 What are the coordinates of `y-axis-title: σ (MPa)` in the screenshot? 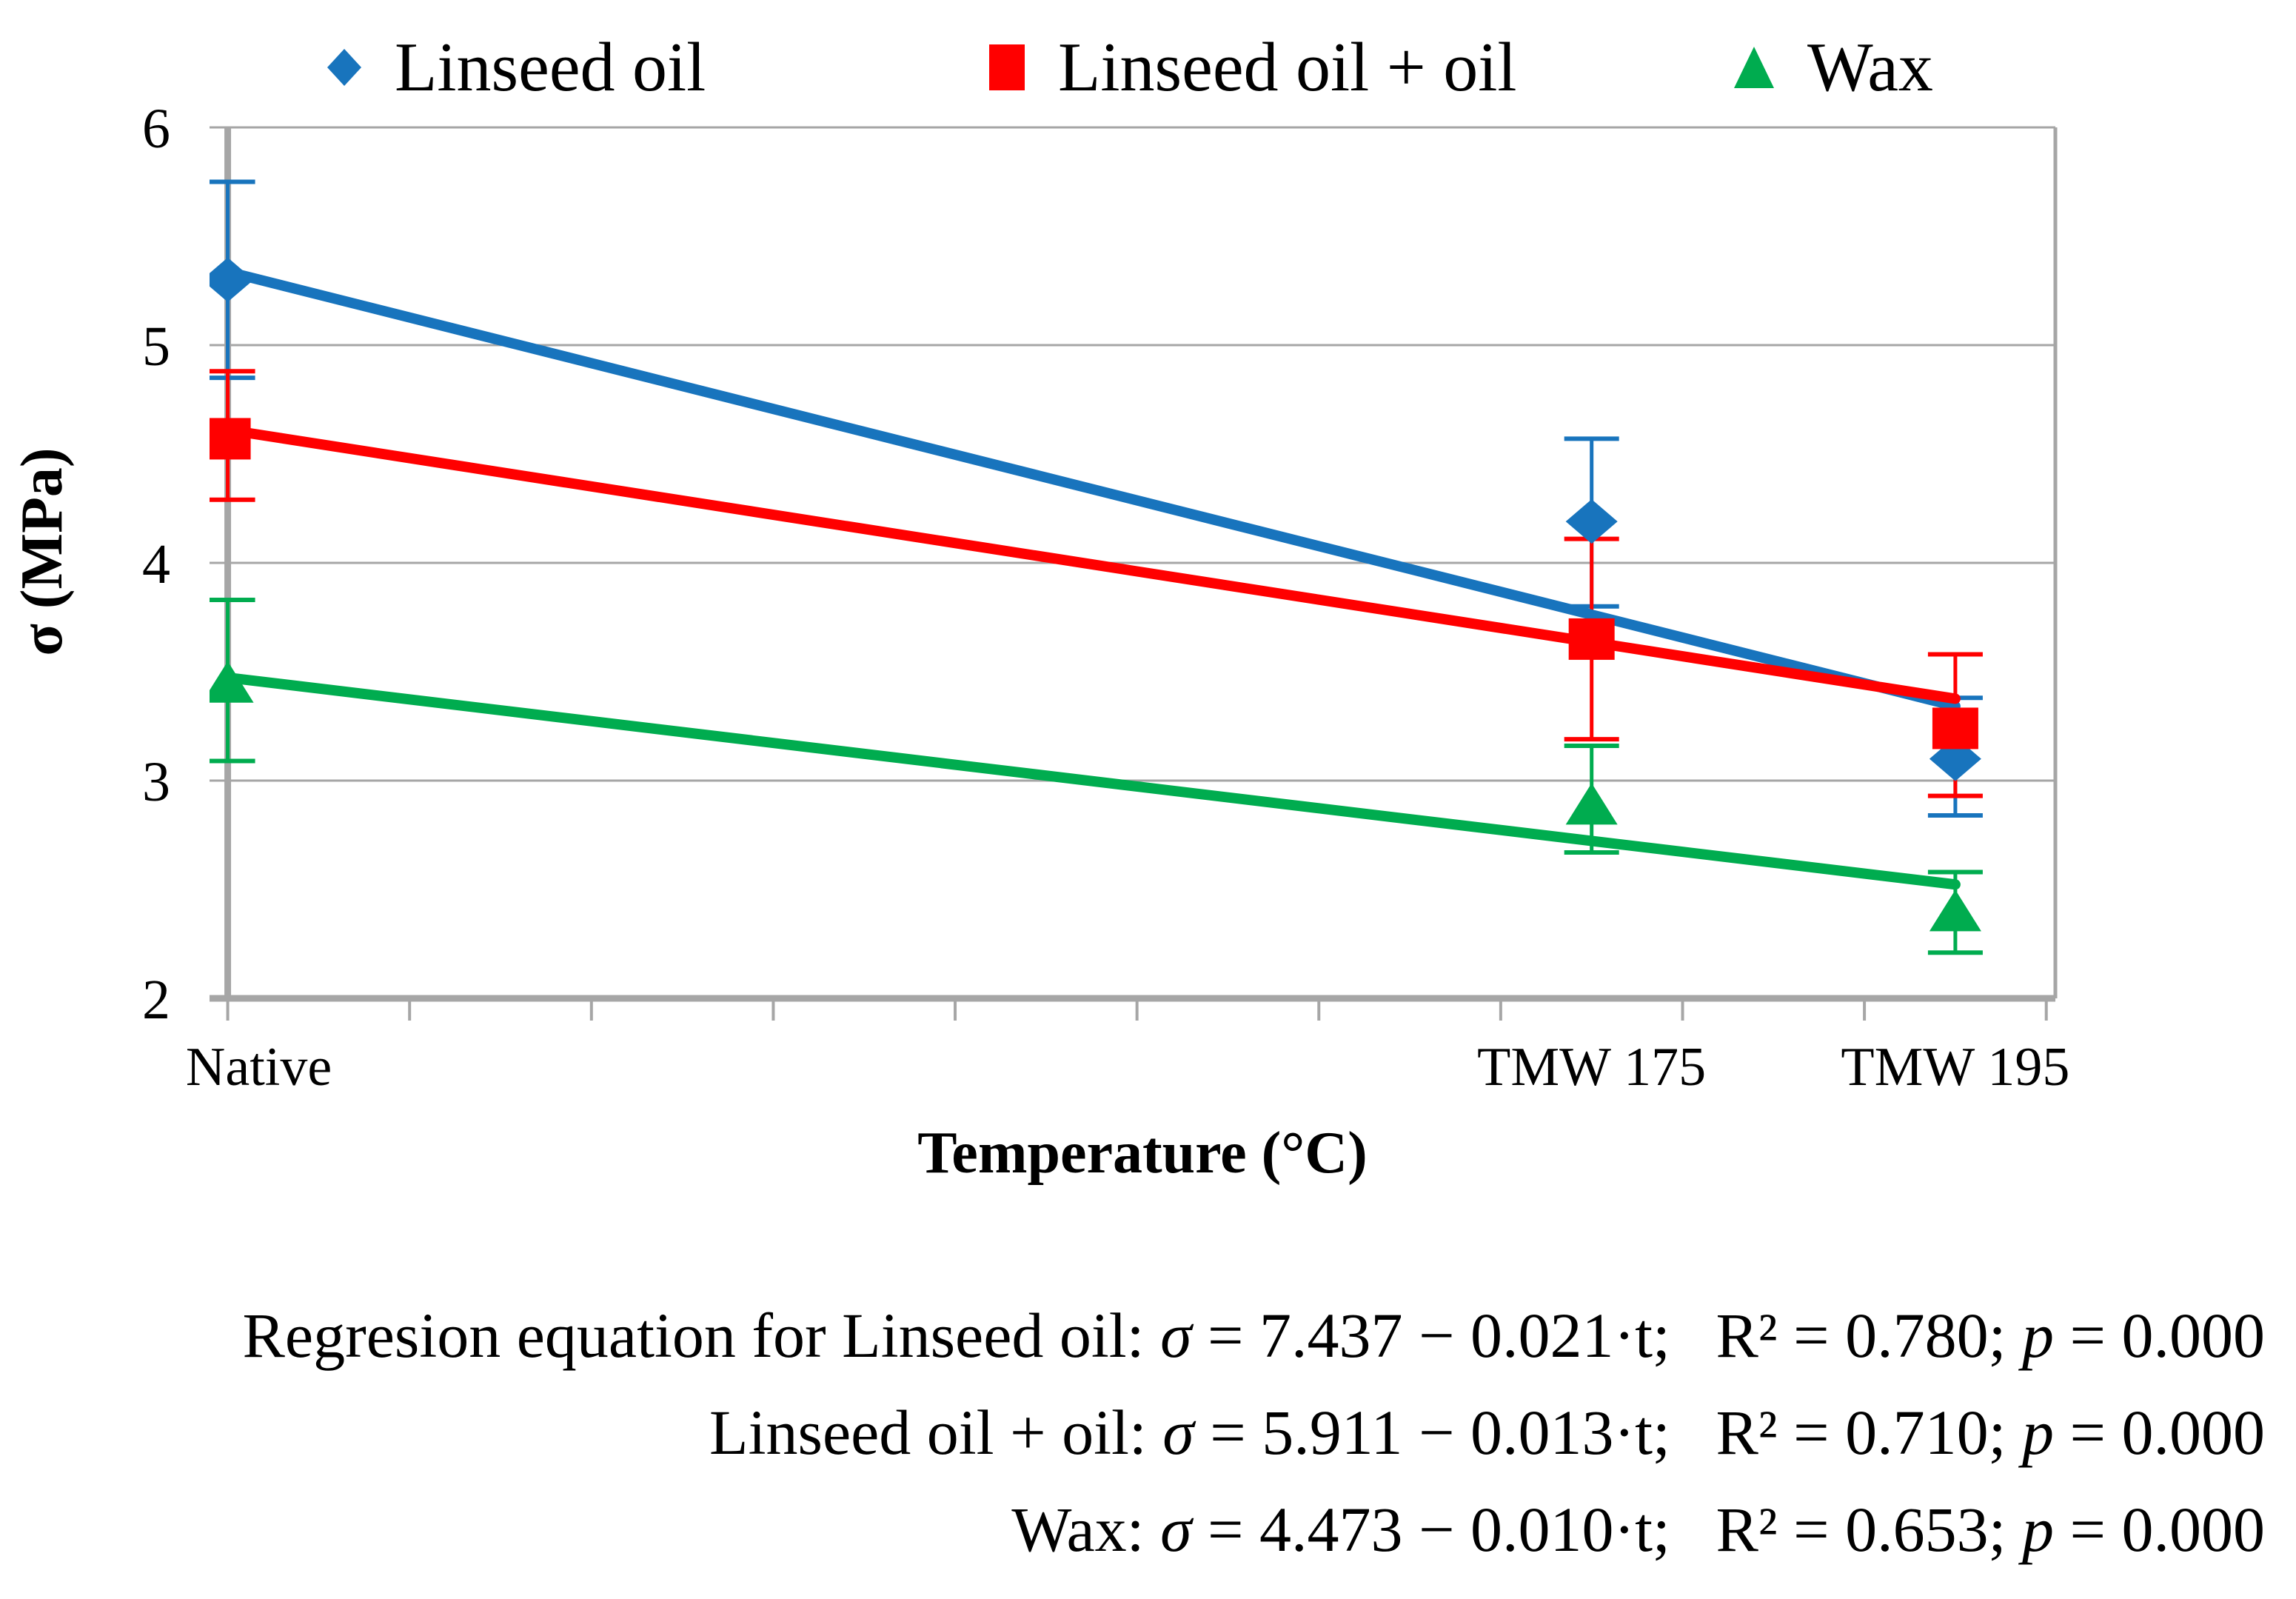 It's located at (42, 551).